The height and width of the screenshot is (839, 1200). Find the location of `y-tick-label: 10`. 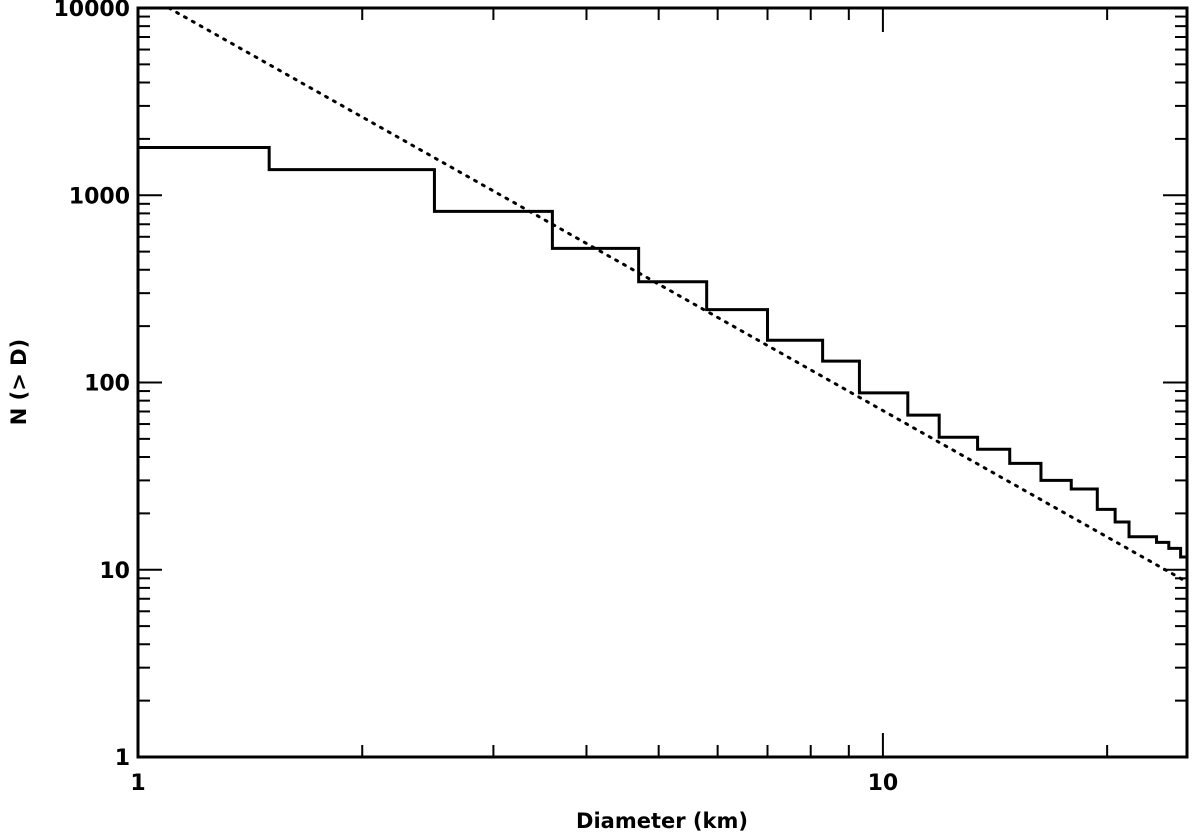

y-tick-label: 10 is located at coordinates (114, 571).